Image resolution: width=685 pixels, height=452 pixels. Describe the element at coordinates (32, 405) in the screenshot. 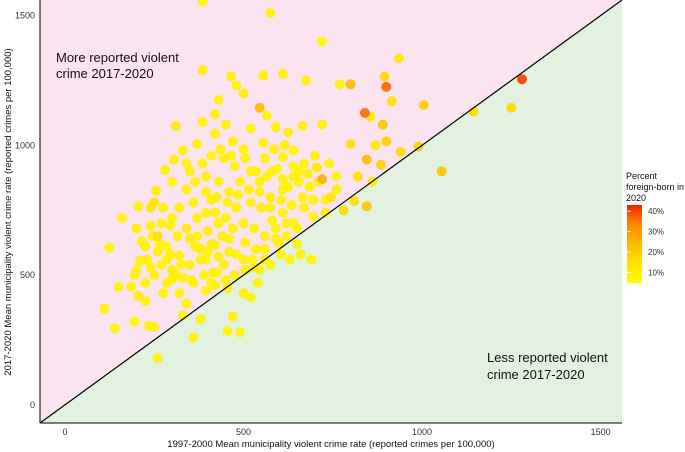

I see `y-tick-label: 0` at that location.